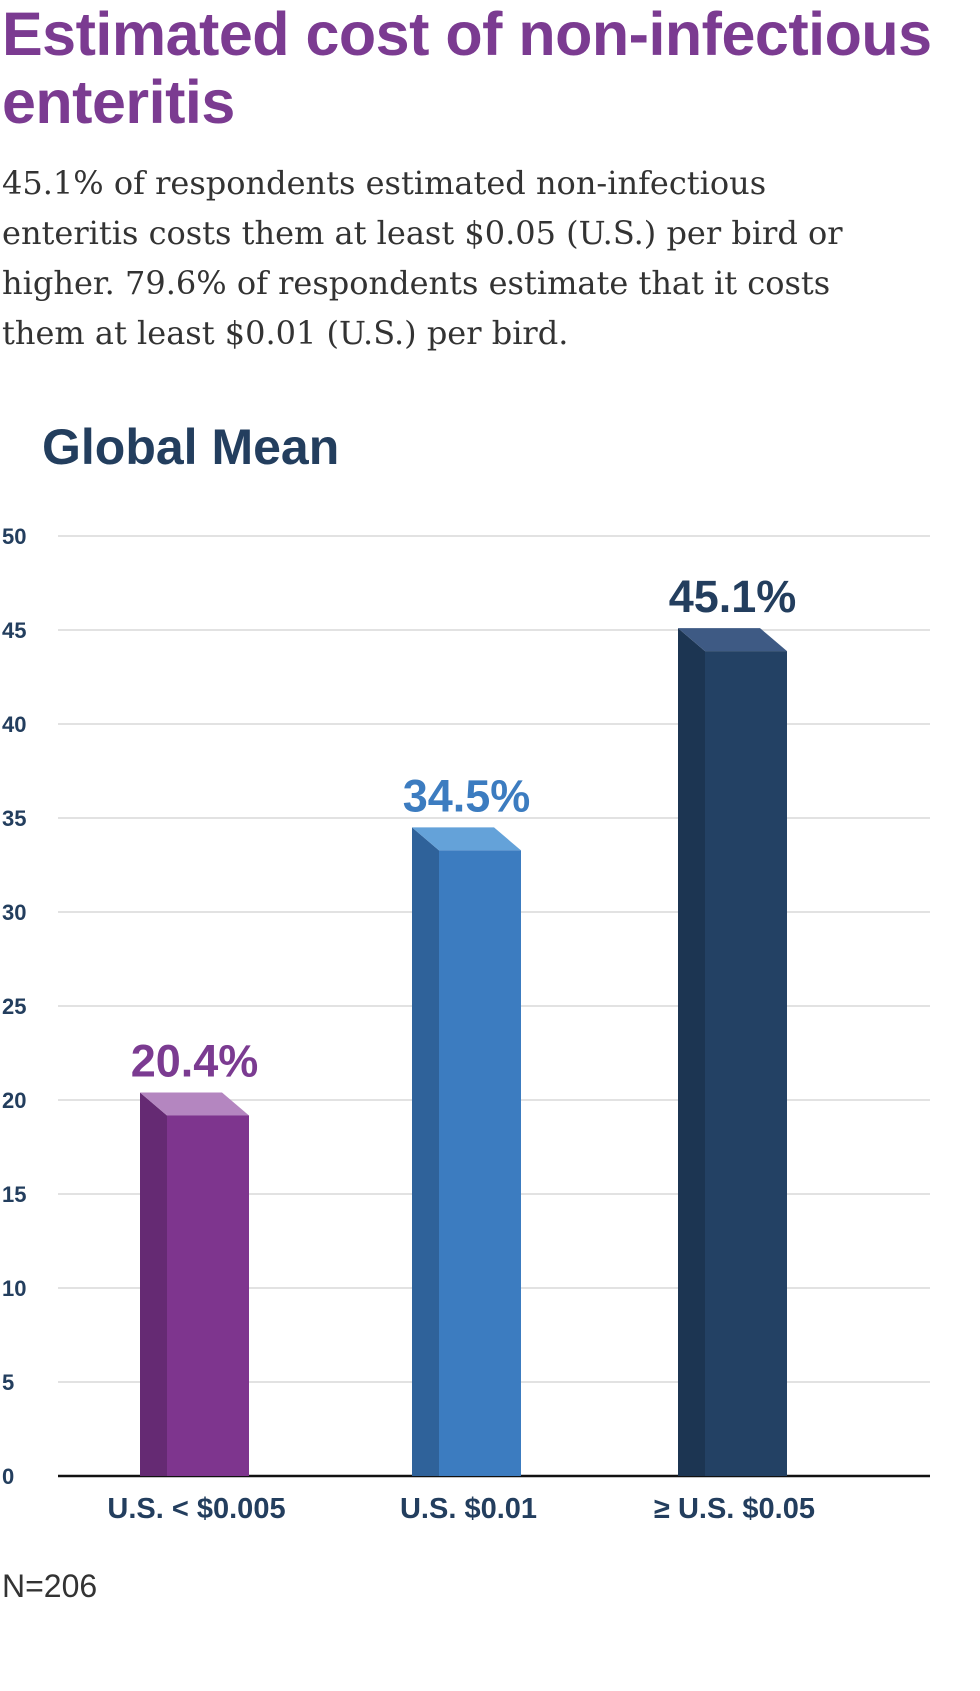 Image resolution: width=980 pixels, height=1691 pixels. What do you see at coordinates (196, 1509) in the screenshot?
I see `category-label: U.S. < $0.005` at bounding box center [196, 1509].